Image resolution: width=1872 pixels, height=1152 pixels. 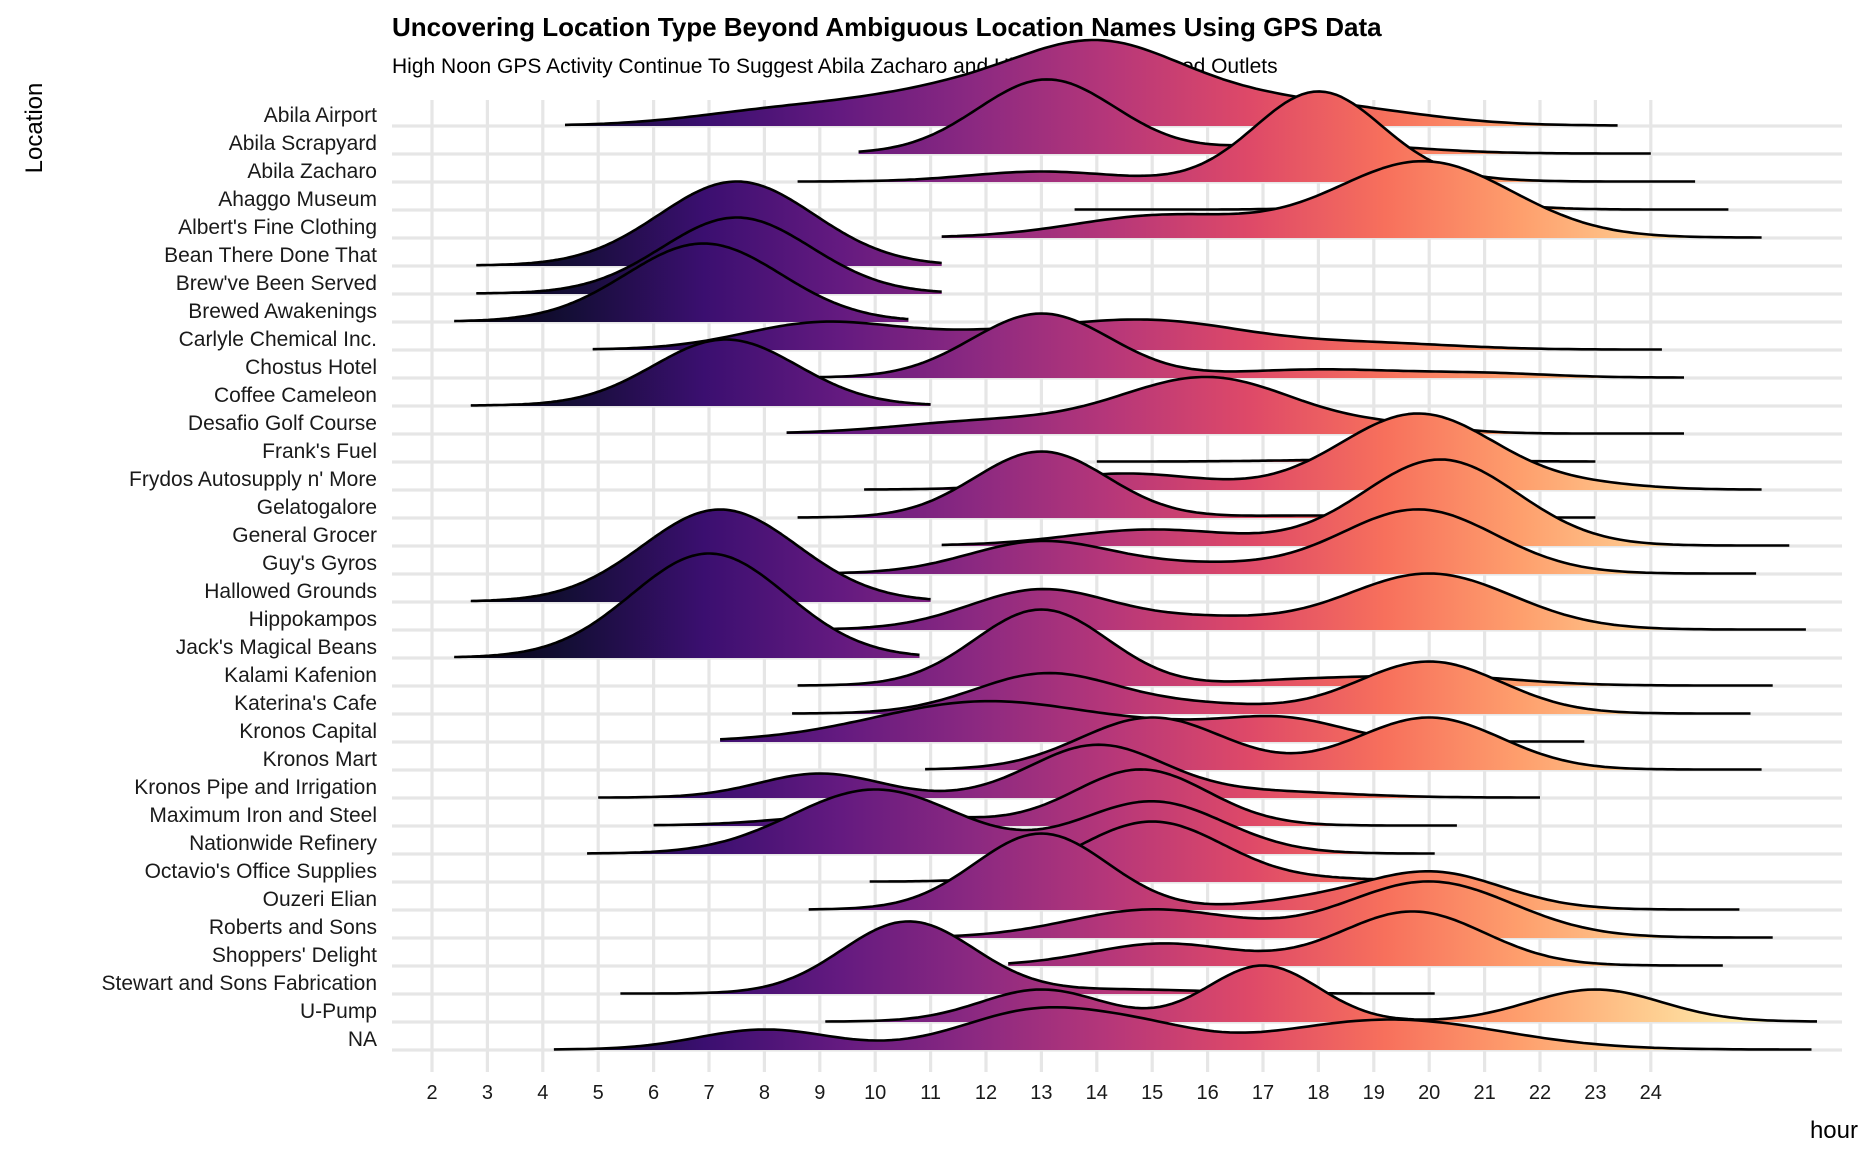 What do you see at coordinates (1595, 1093) in the screenshot?
I see `x-tick-label: 23` at bounding box center [1595, 1093].